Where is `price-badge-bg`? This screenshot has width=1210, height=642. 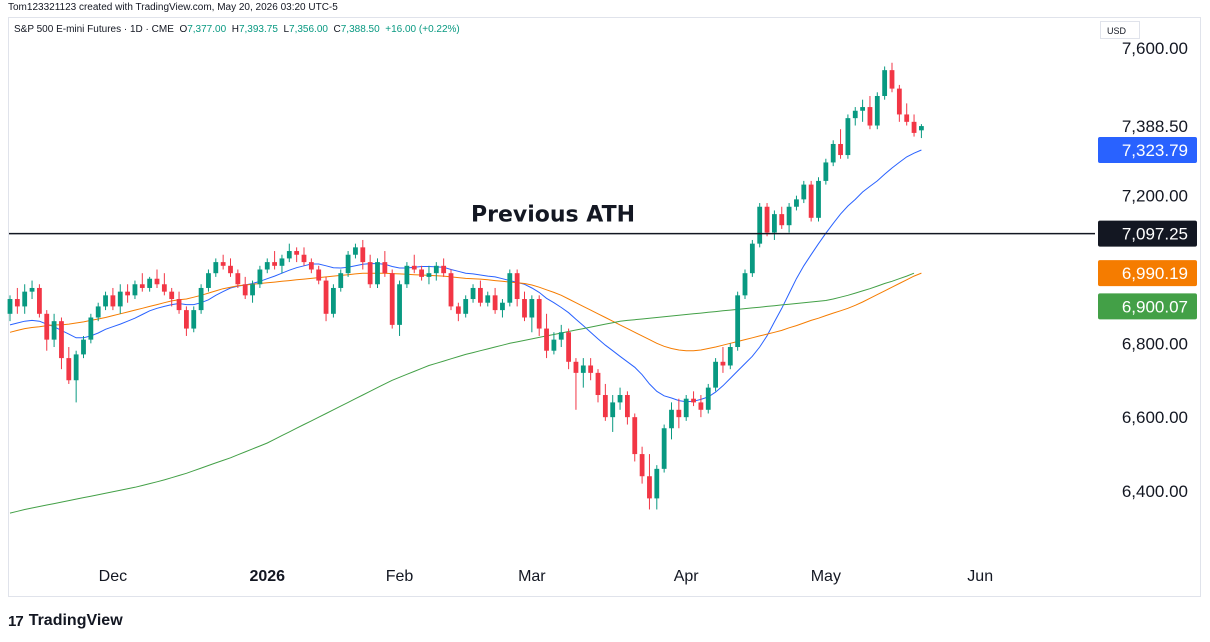 price-badge-bg is located at coordinates (1147, 273).